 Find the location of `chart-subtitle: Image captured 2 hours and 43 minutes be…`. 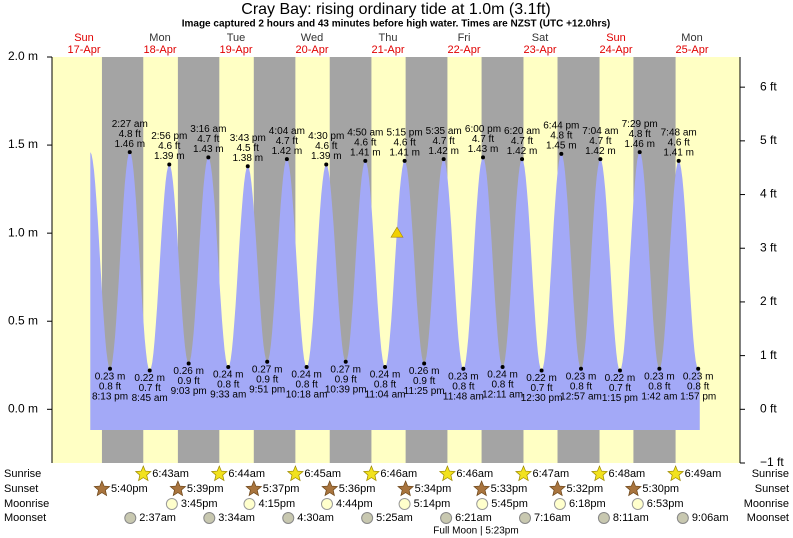

chart-subtitle: Image captured 2 hours and 43 minutes be… is located at coordinates (396, 24).